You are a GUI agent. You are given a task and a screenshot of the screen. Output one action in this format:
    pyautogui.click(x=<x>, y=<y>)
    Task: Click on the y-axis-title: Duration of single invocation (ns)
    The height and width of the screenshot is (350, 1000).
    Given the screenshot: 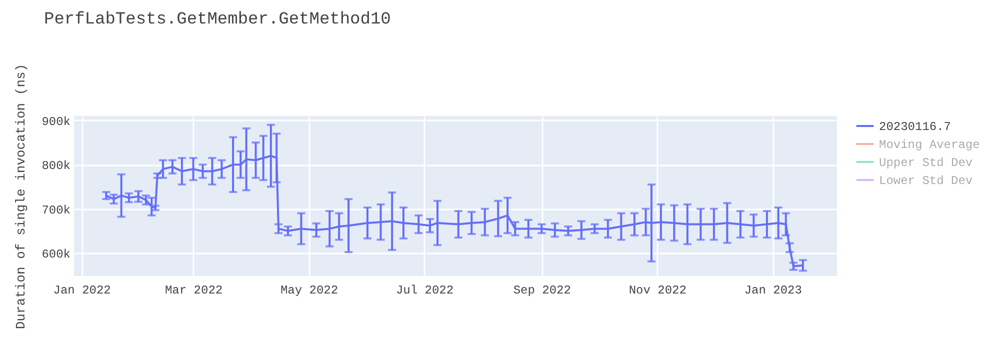 What is the action you would take?
    pyautogui.click(x=21, y=197)
    